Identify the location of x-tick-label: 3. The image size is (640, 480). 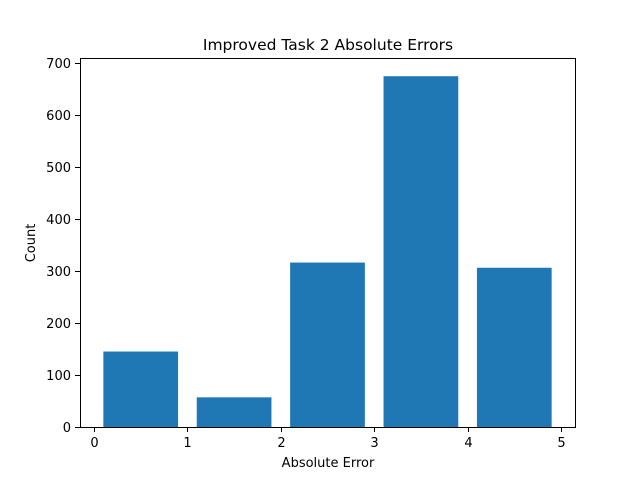
(374, 443).